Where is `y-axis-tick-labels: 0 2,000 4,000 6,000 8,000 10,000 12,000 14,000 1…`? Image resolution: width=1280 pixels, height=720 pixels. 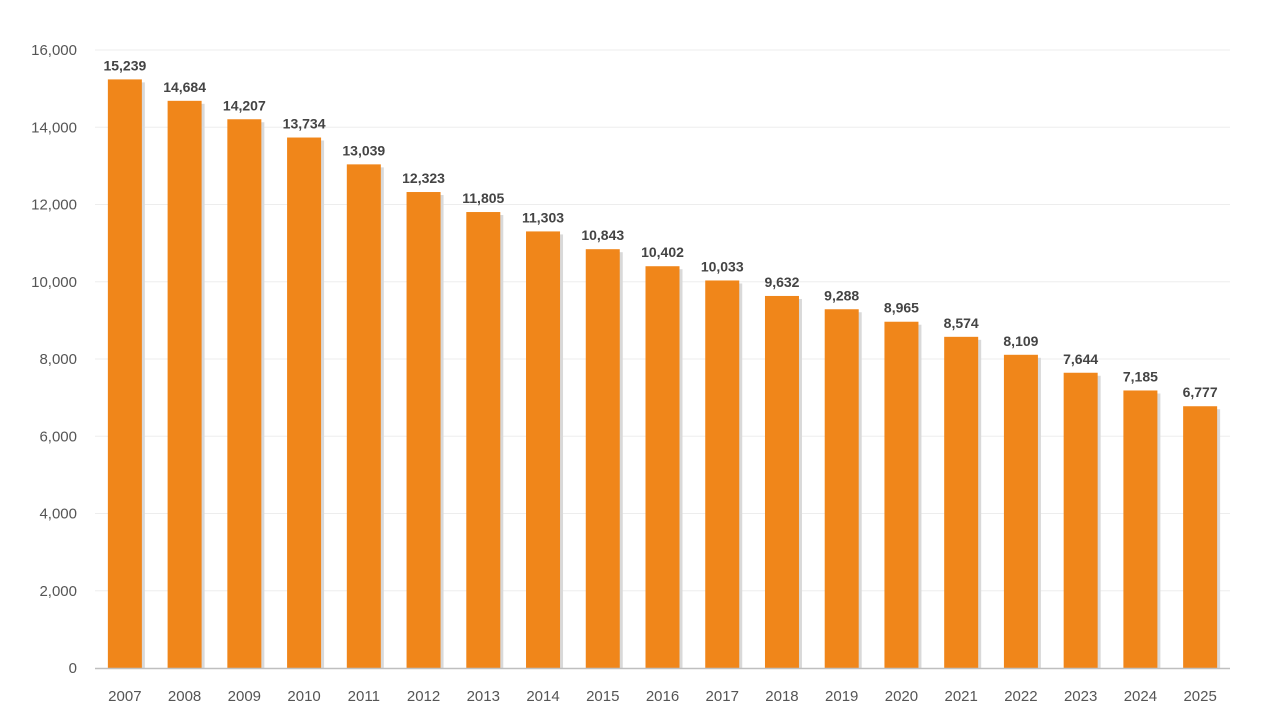
y-axis-tick-labels: 0 2,000 4,000 6,000 8,000 10,000 12,000 14,000 1… is located at coordinates (54, 359).